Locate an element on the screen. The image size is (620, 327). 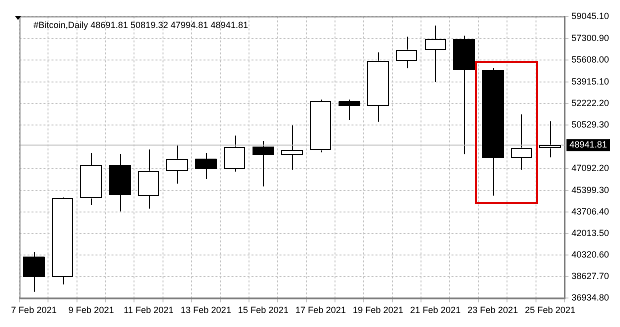
x-tick-label: 7 Feb 2021 is located at coordinates (34, 310).